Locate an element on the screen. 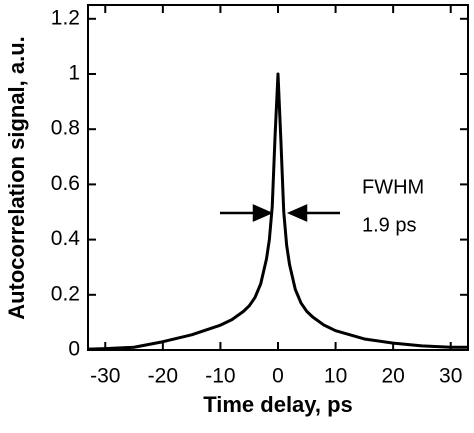 The image size is (474, 433). y-tick-label: 0.6 is located at coordinates (65, 183).